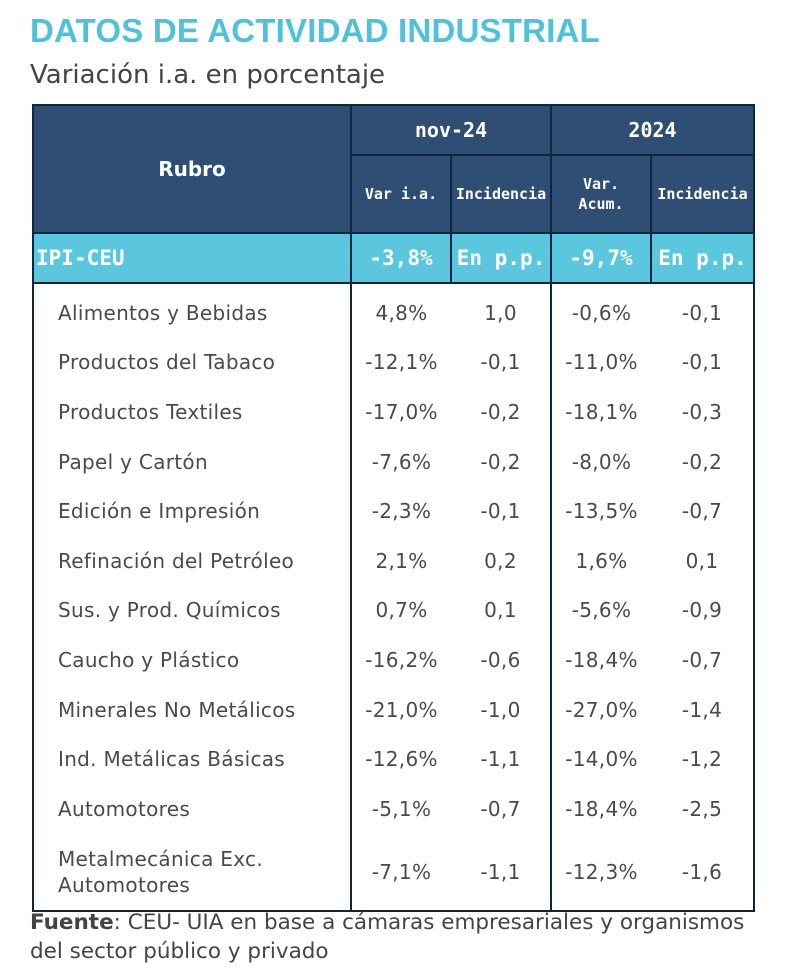 The width and height of the screenshot is (790, 968). What do you see at coordinates (702, 258) in the screenshot?
I see `ipi-acum-inc: En p.p.` at bounding box center [702, 258].